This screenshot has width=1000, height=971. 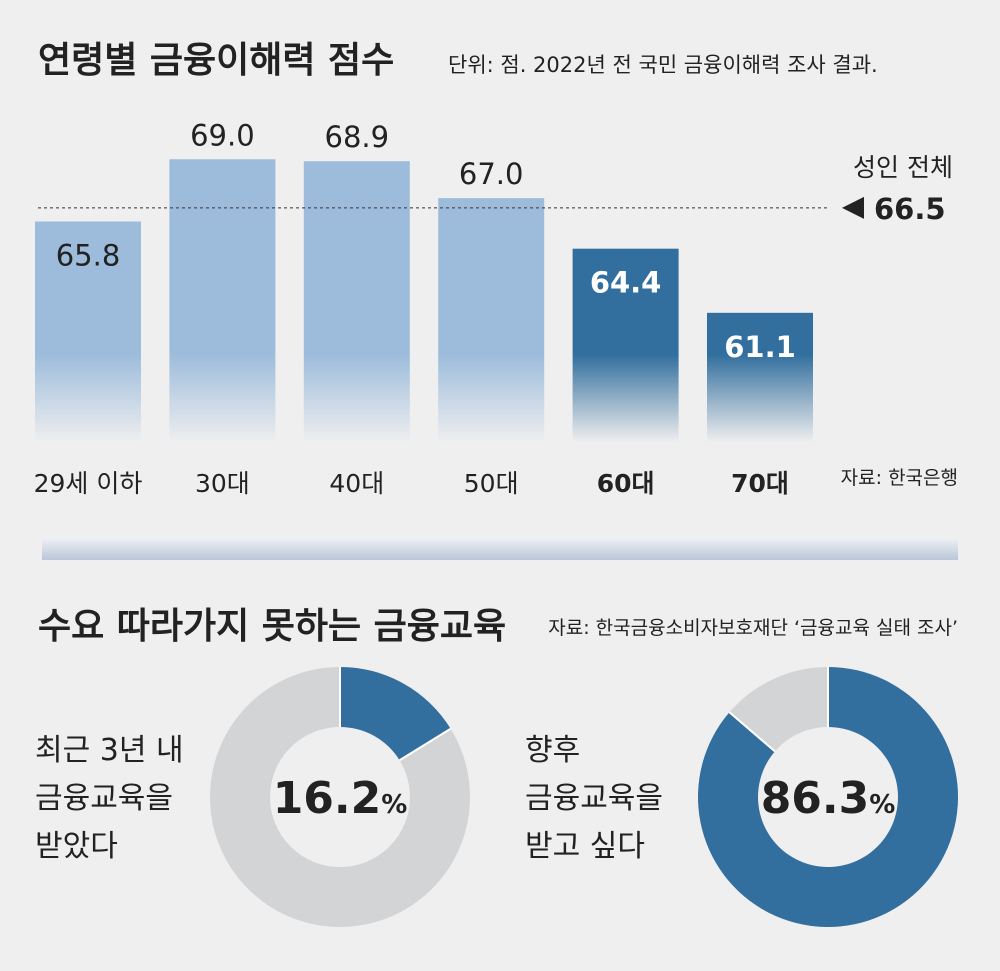 What do you see at coordinates (222, 483) in the screenshot?
I see `x-tick-label: 30대` at bounding box center [222, 483].